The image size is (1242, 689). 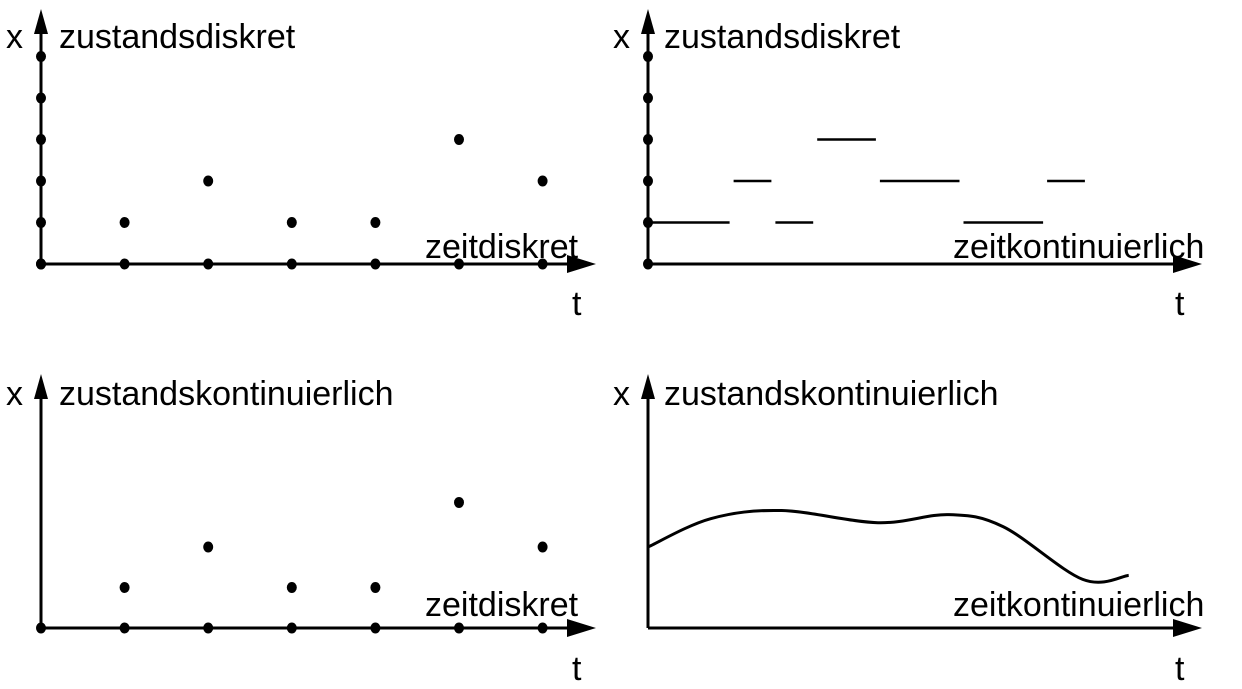 I want to click on y-axis-levels, so click(x=648, y=160).